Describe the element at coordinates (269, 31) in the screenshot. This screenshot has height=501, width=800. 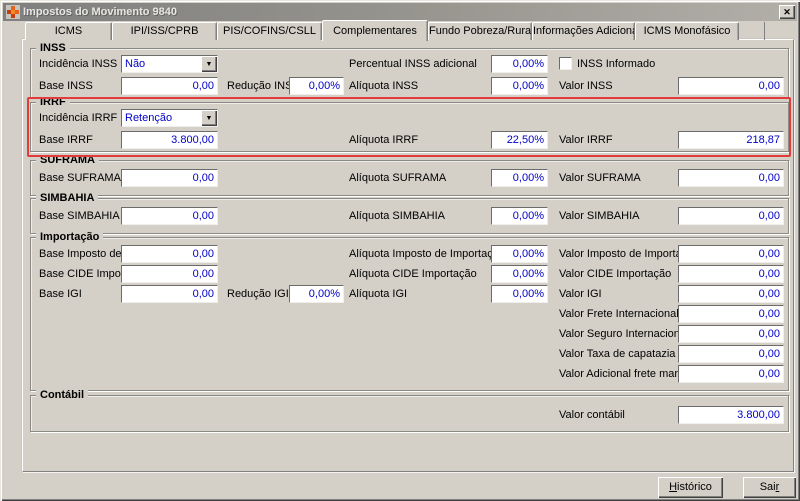
I see `tab-pis-cofins-csll: PIS/COFINS/CSLL` at that location.